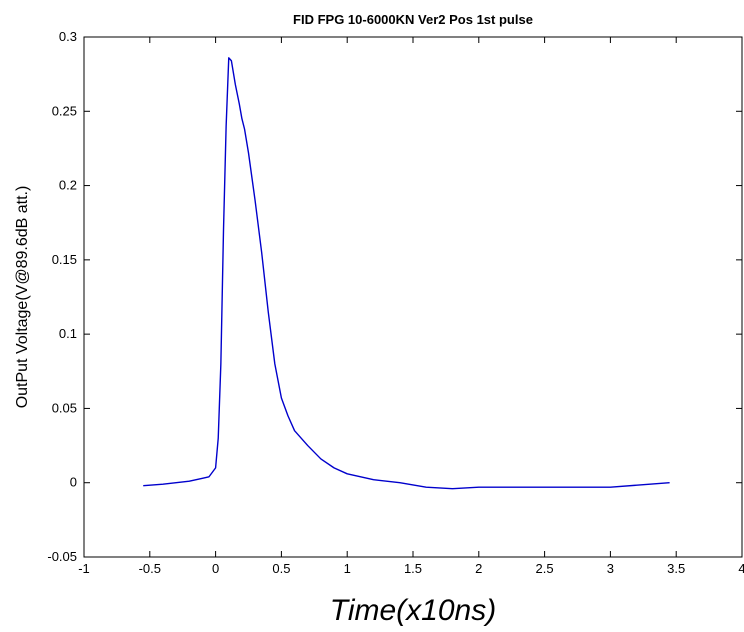 The width and height of the screenshot is (744, 632). I want to click on y-tick-label: 0.05, so click(64, 407).